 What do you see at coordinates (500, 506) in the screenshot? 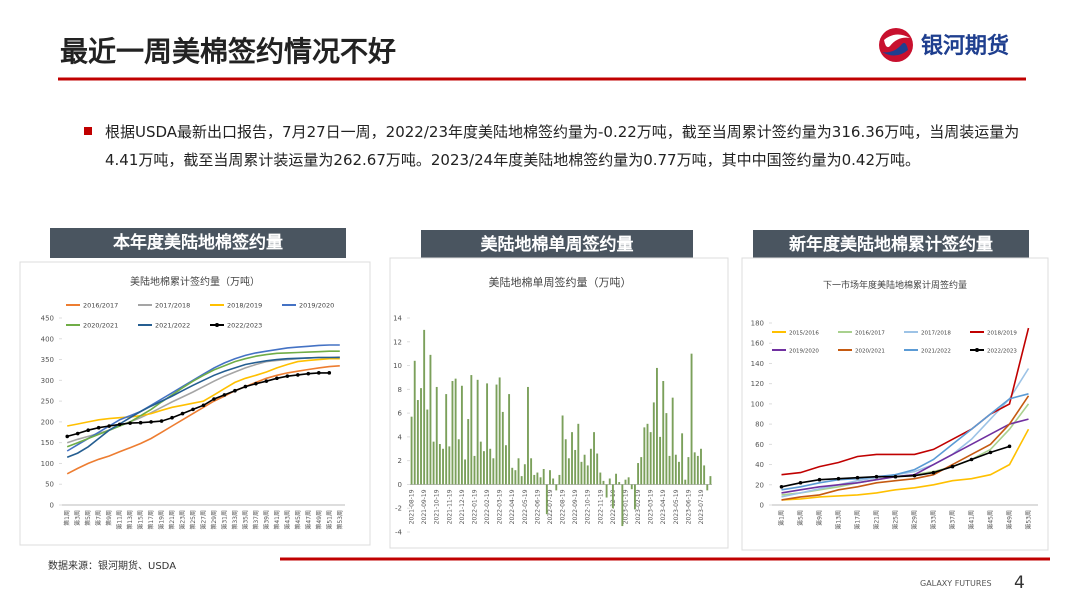
I see `x-tick-label: 2022-03-19` at bounding box center [500, 506].